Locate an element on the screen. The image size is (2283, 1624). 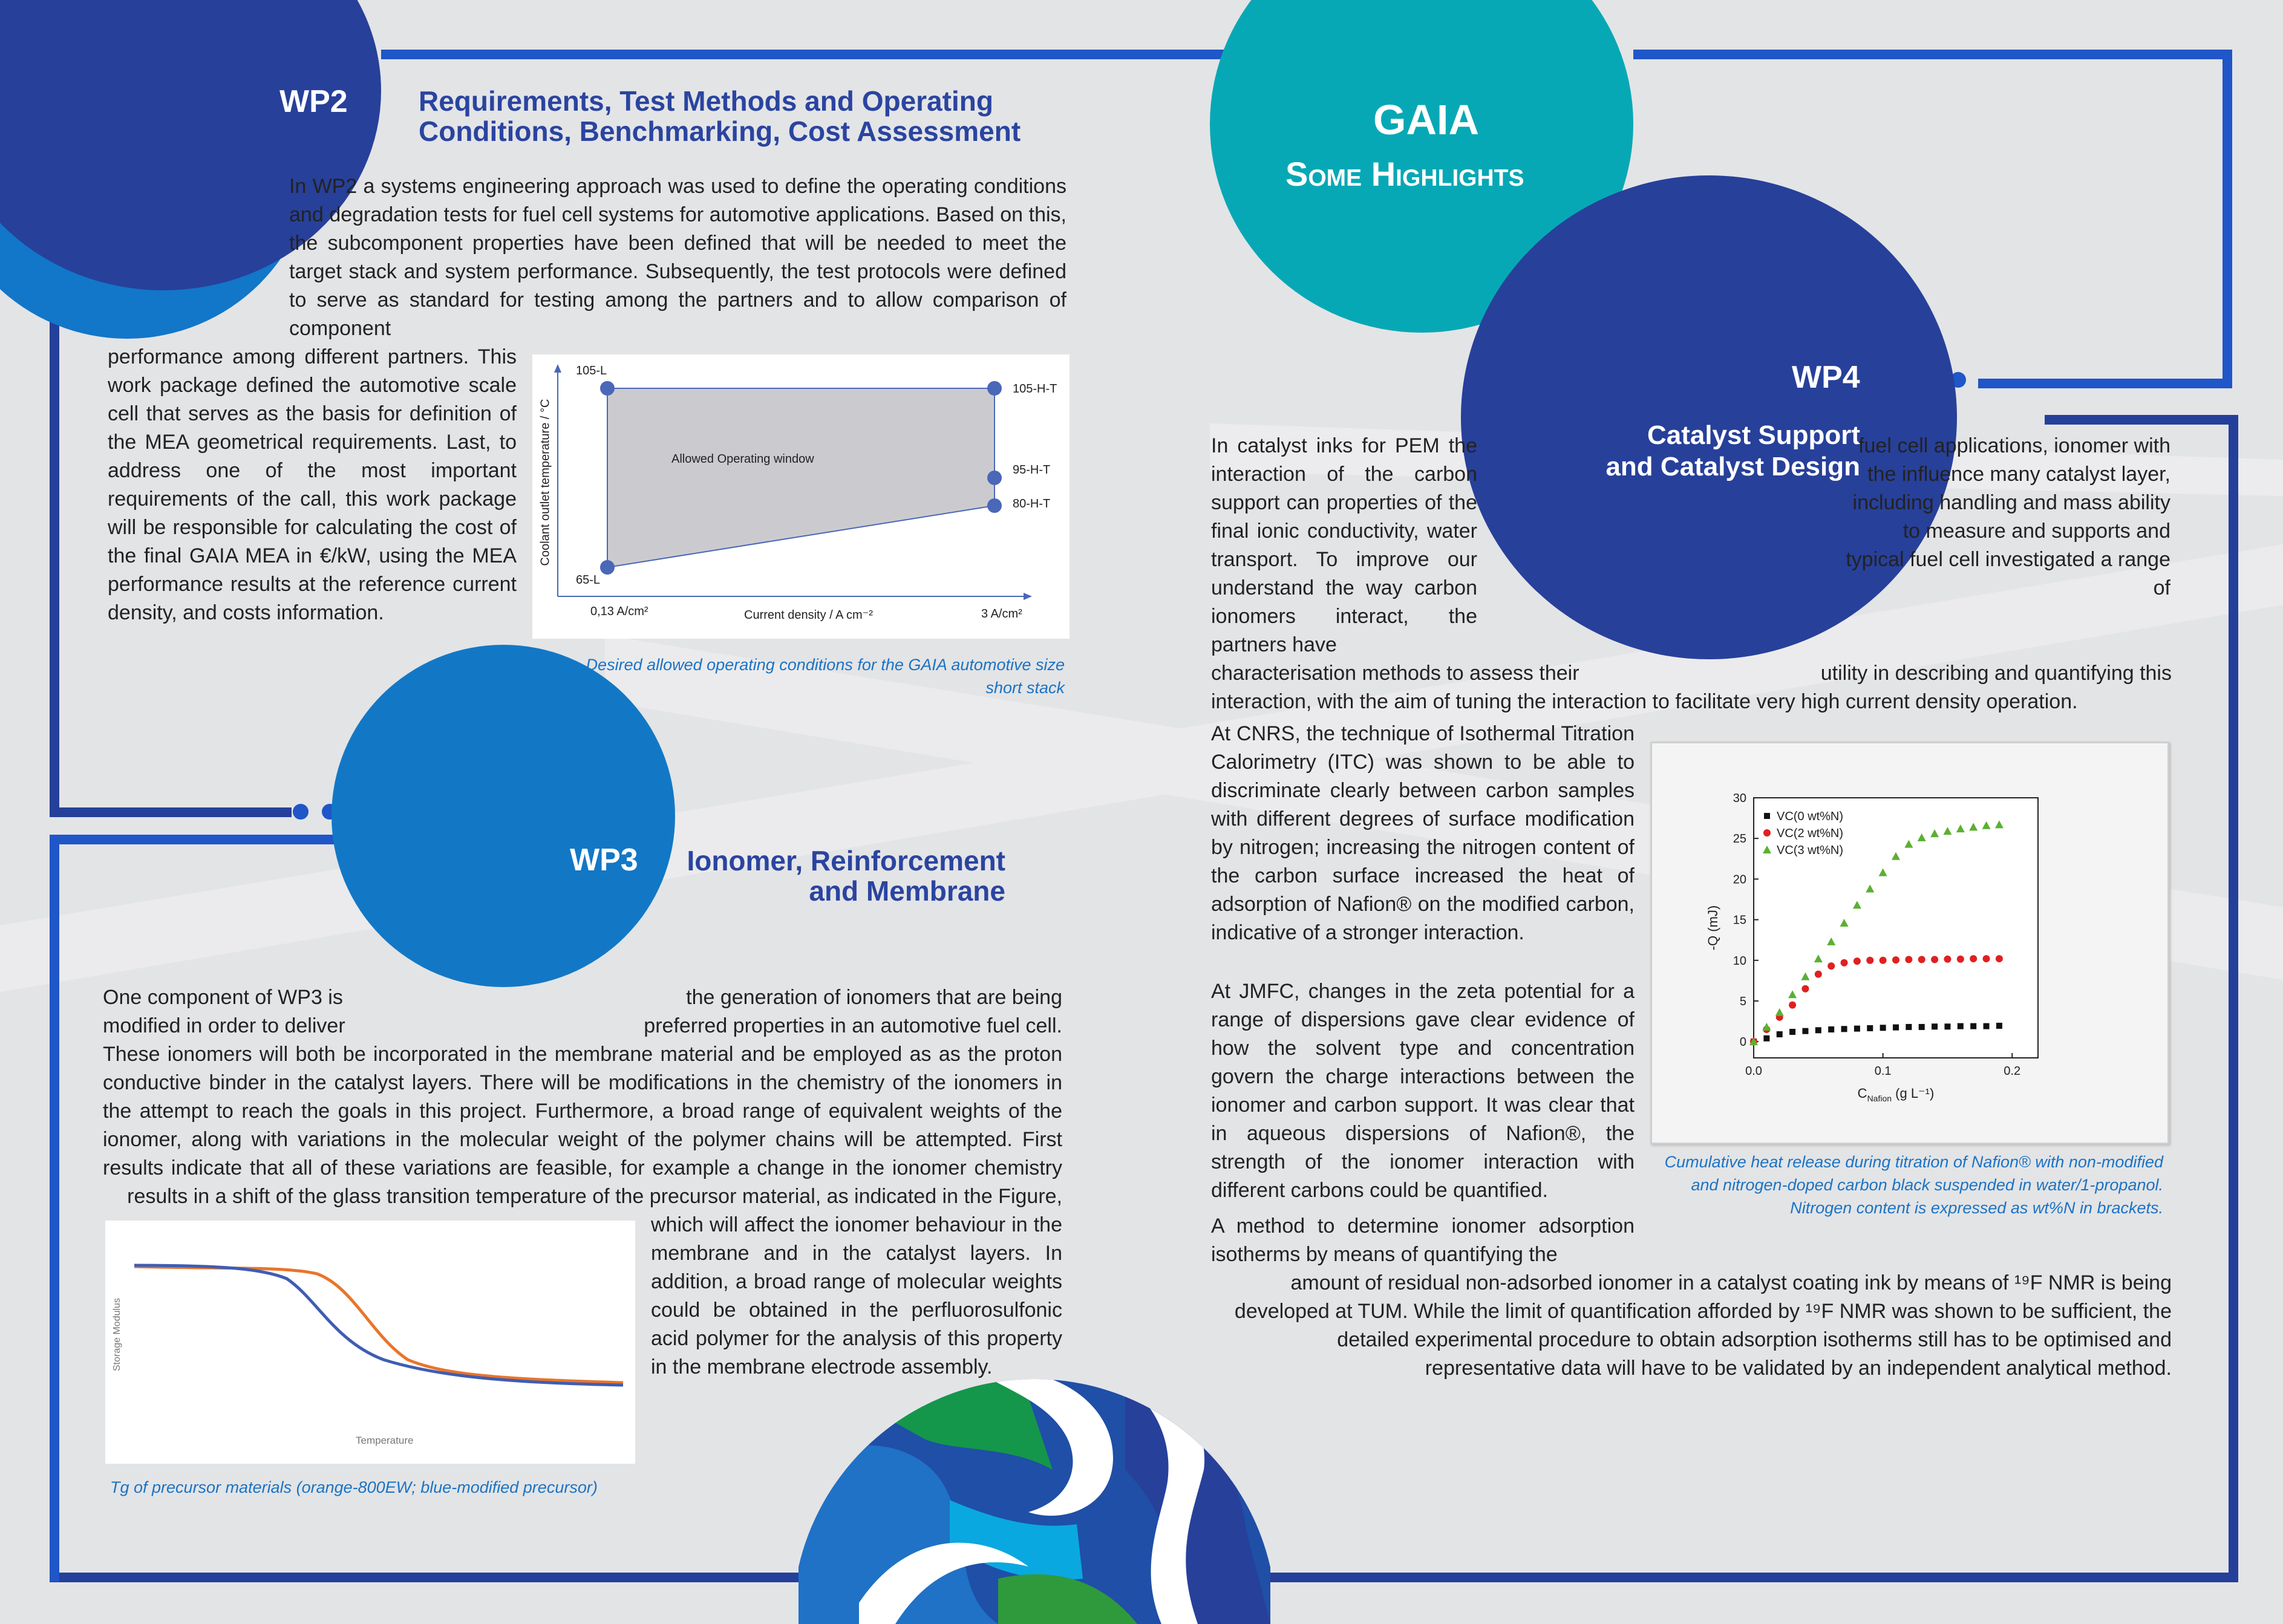
x-end-label: 3 A/cm² is located at coordinates (1001, 614).